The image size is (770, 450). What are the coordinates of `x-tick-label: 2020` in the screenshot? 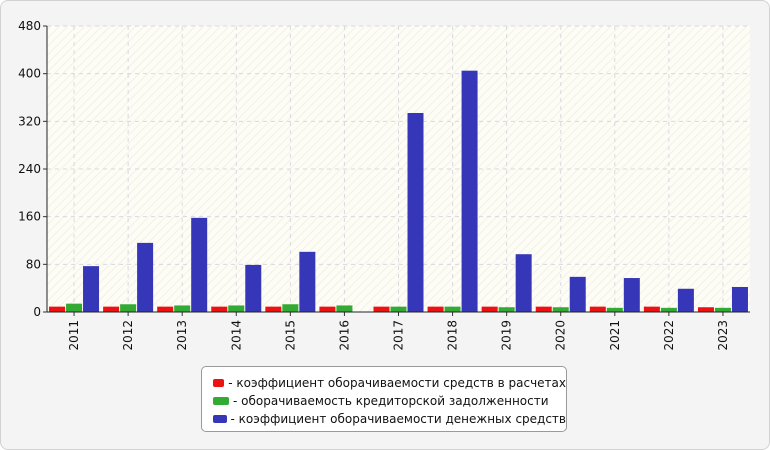 It's located at (561, 335).